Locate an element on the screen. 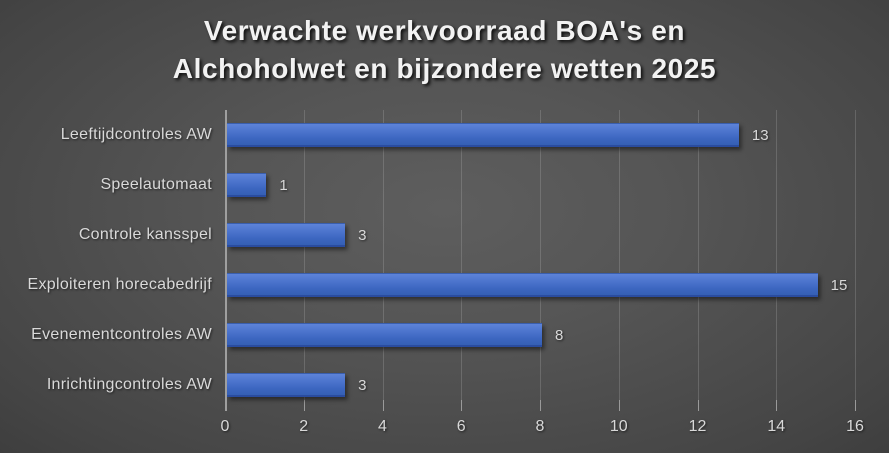 Image resolution: width=889 pixels, height=453 pixels. bar-row: 8 is located at coordinates (542, 335).